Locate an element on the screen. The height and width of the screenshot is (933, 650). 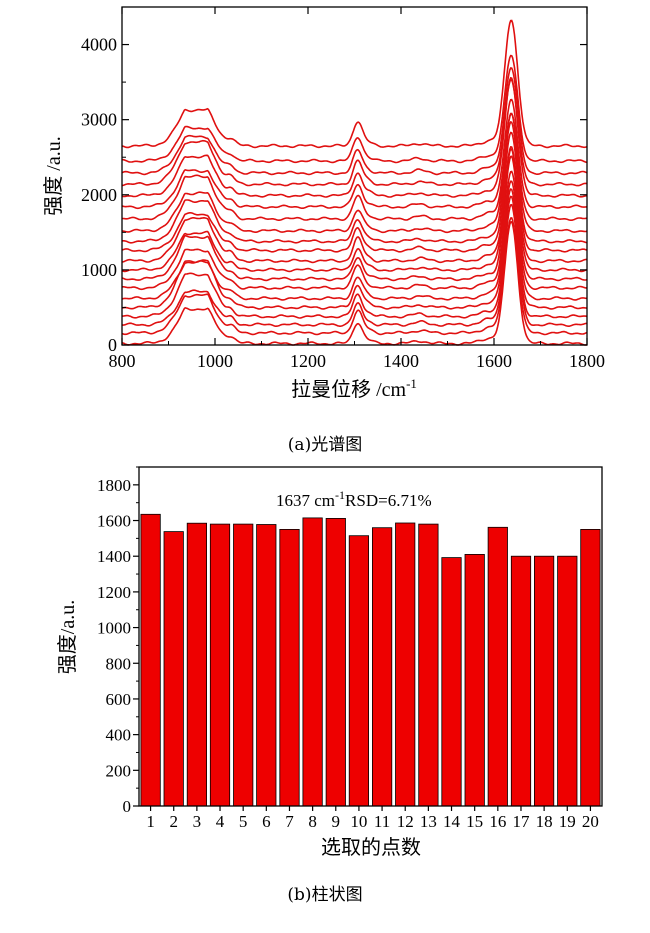
spectrum-x-tick-label: 1200 is located at coordinates (308, 361).